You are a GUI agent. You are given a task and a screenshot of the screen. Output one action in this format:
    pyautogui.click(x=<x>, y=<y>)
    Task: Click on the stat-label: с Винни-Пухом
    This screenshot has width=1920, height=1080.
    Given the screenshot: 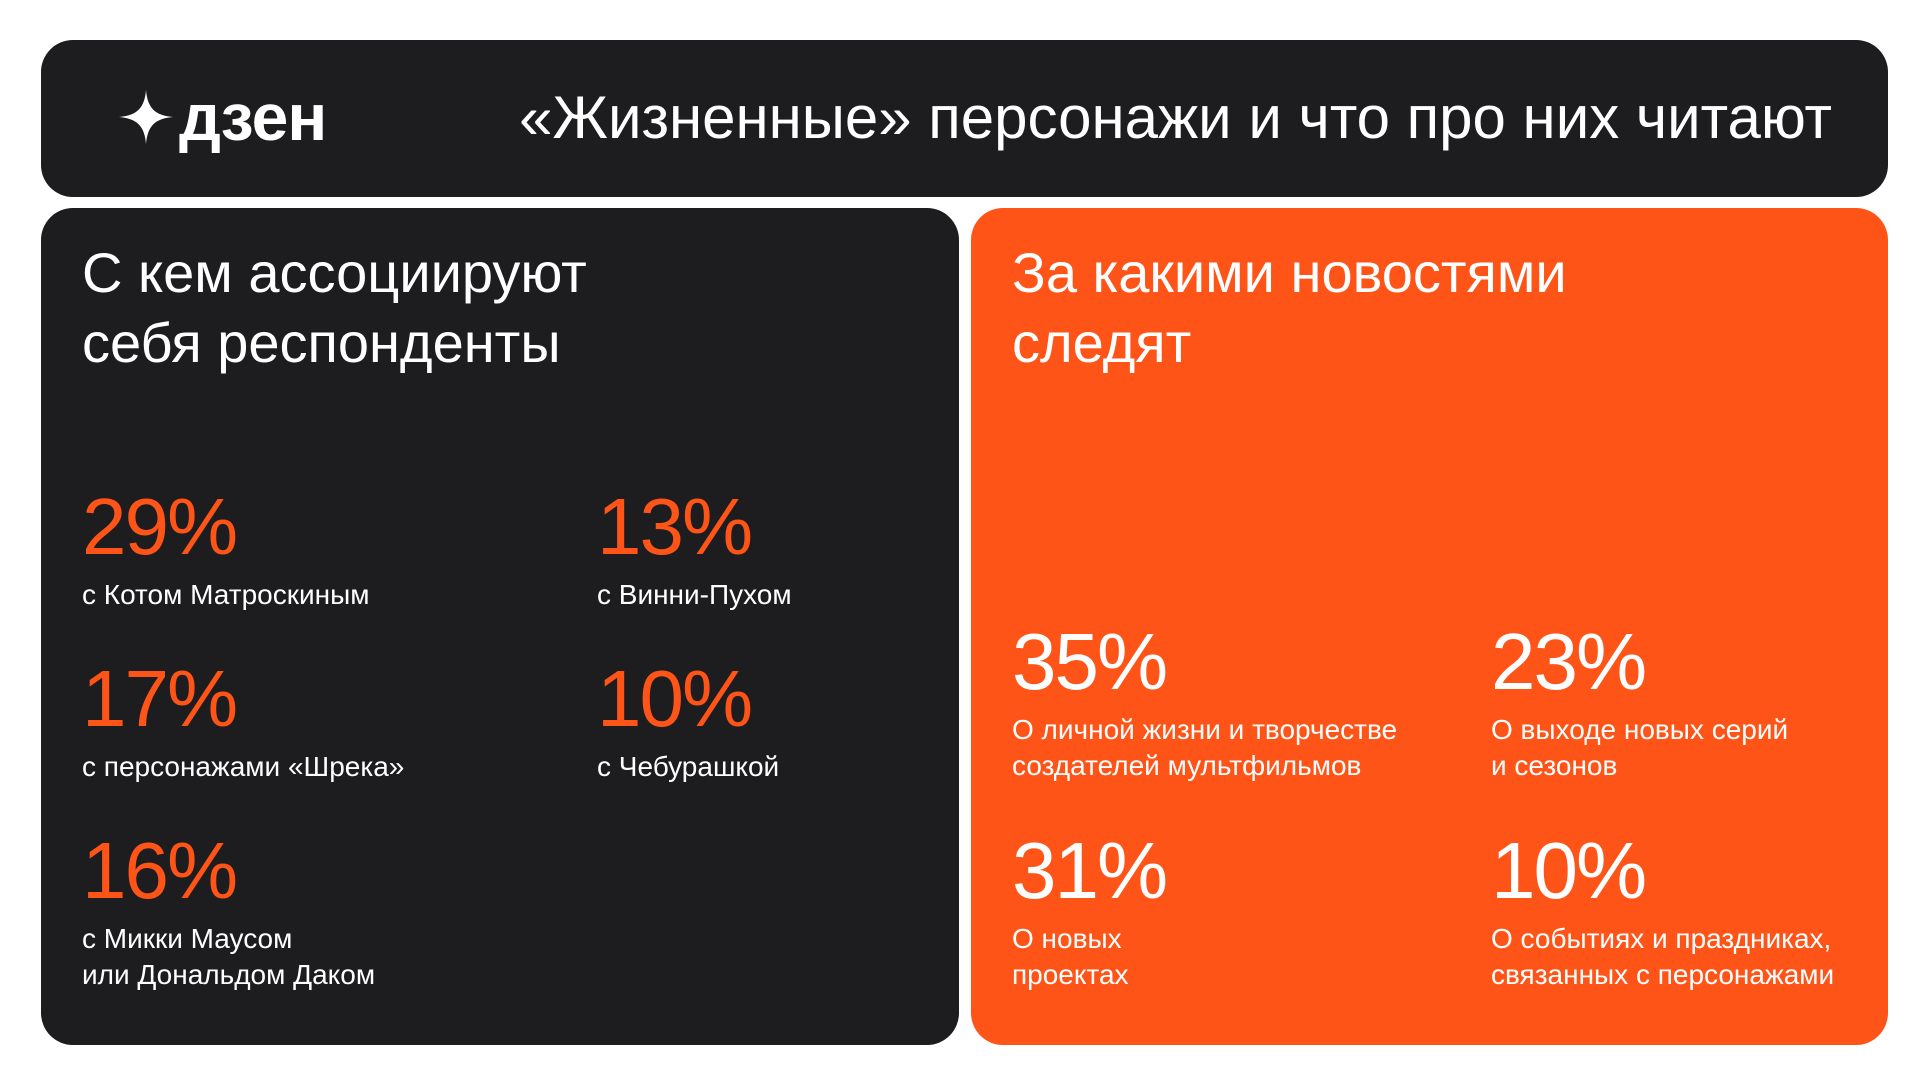 What is the action you would take?
    pyautogui.click(x=694, y=595)
    